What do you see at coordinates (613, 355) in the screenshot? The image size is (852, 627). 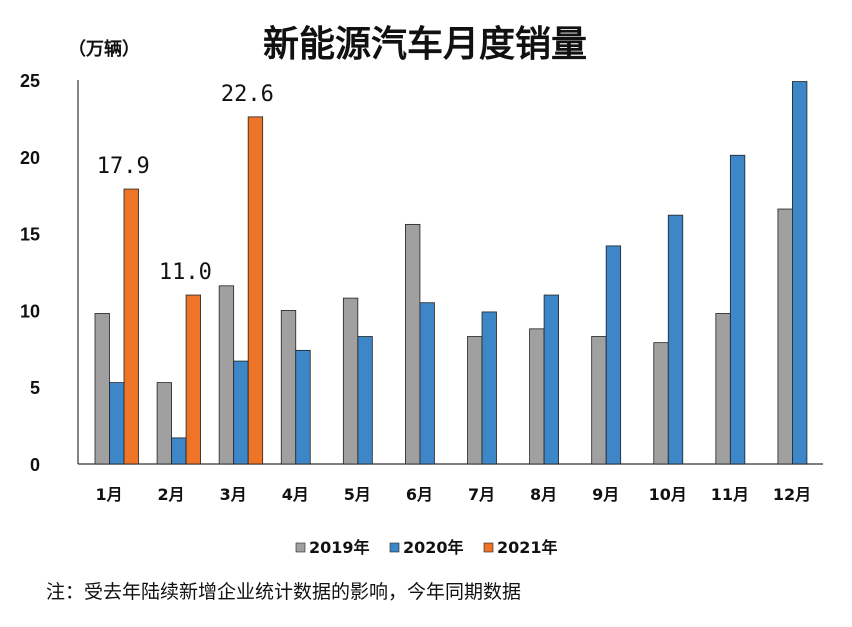 I see `bar-2020年-9月` at bounding box center [613, 355].